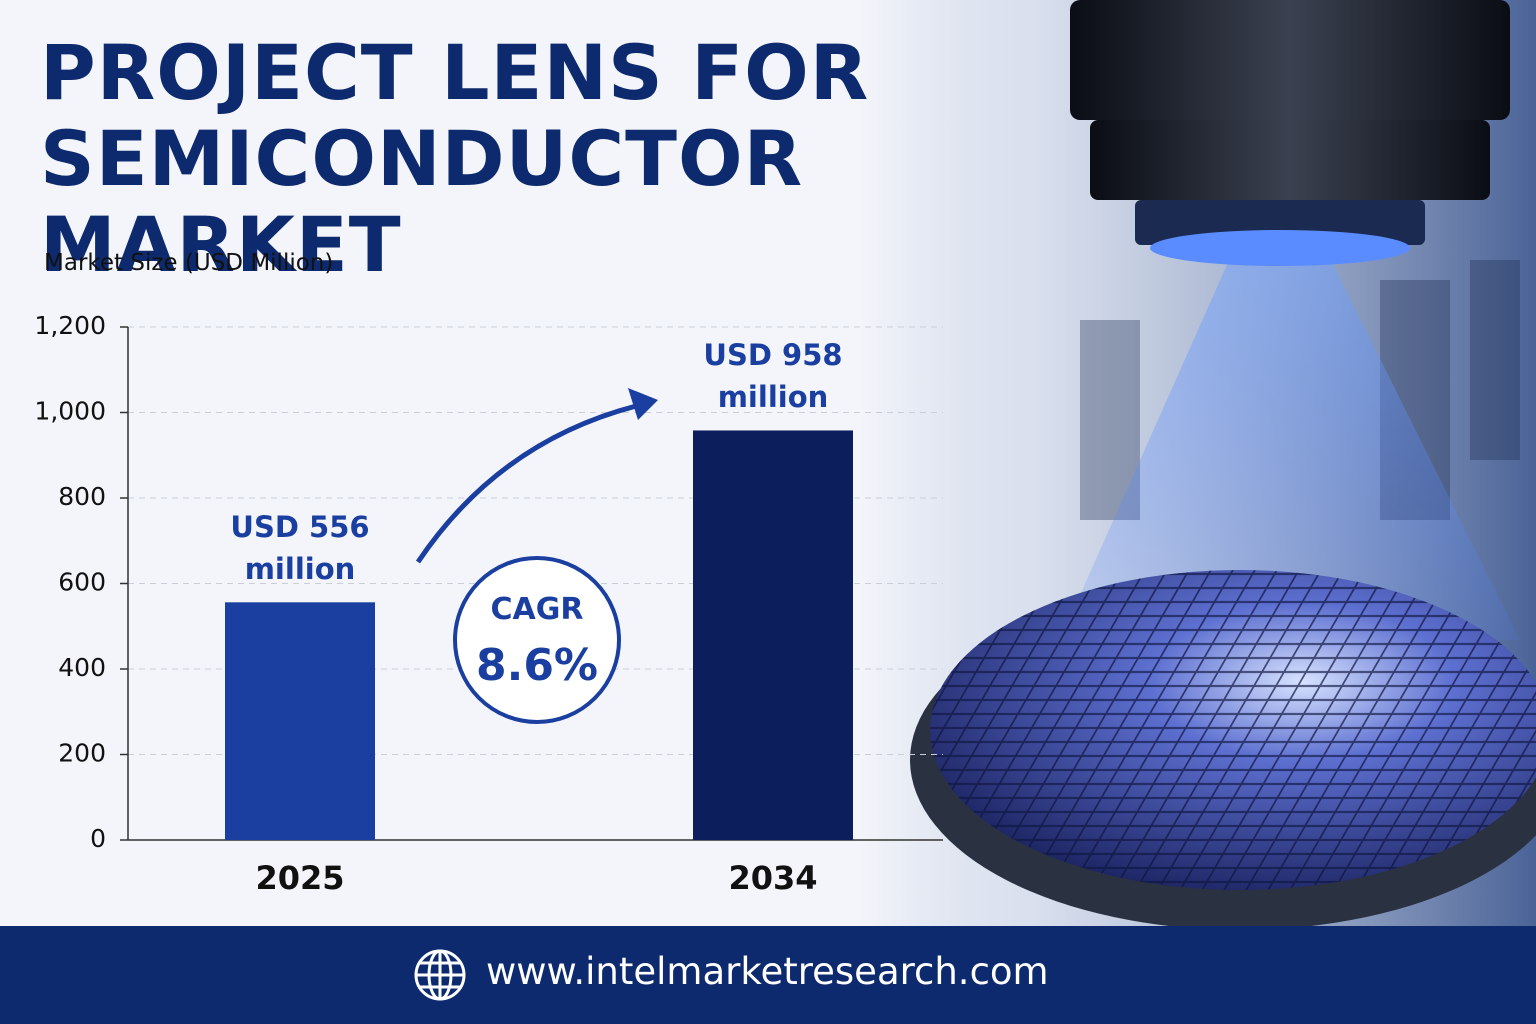  Describe the element at coordinates (82, 753) in the screenshot. I see `y-tick-label: 200` at that location.